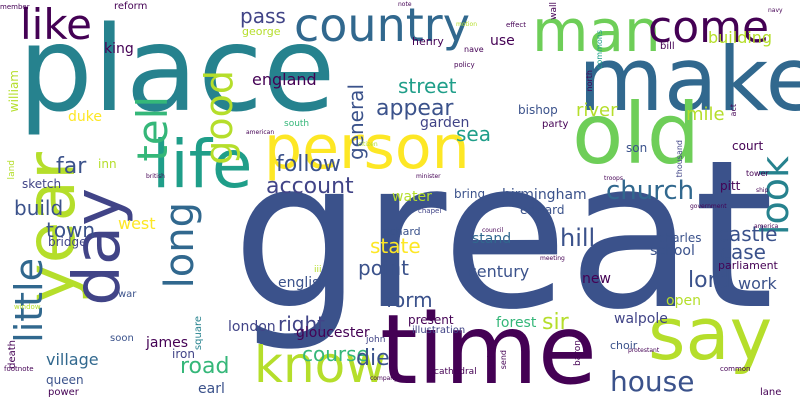 The image size is (800, 400). I want to click on word-river: river, so click(597, 110).